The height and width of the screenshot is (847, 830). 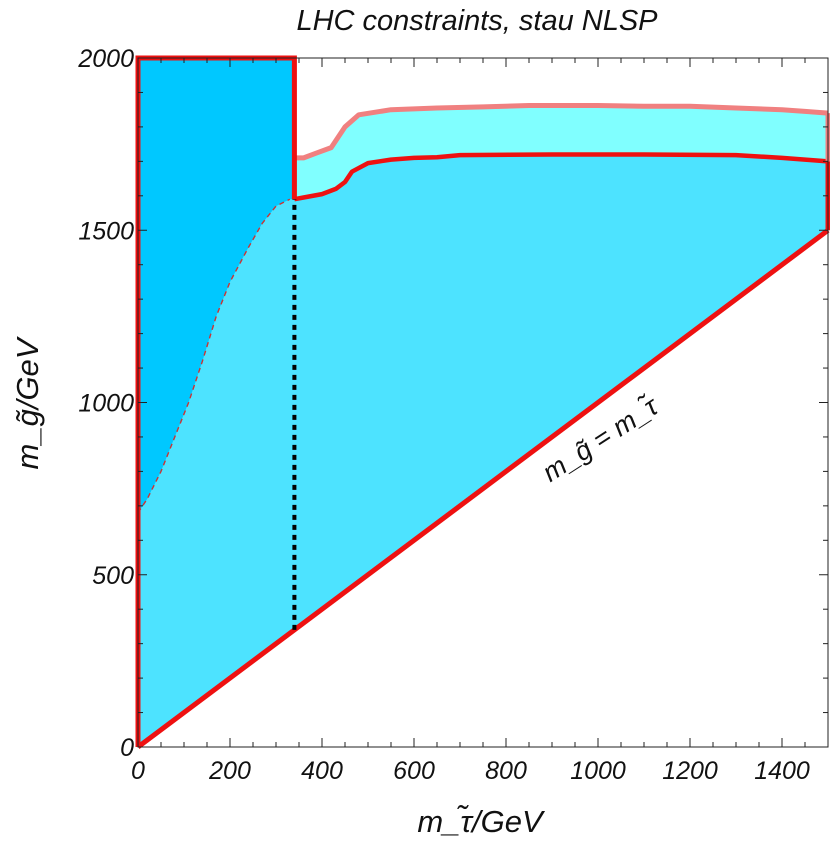 What do you see at coordinates (690, 771) in the screenshot?
I see `x-tick-label: 1200` at bounding box center [690, 771].